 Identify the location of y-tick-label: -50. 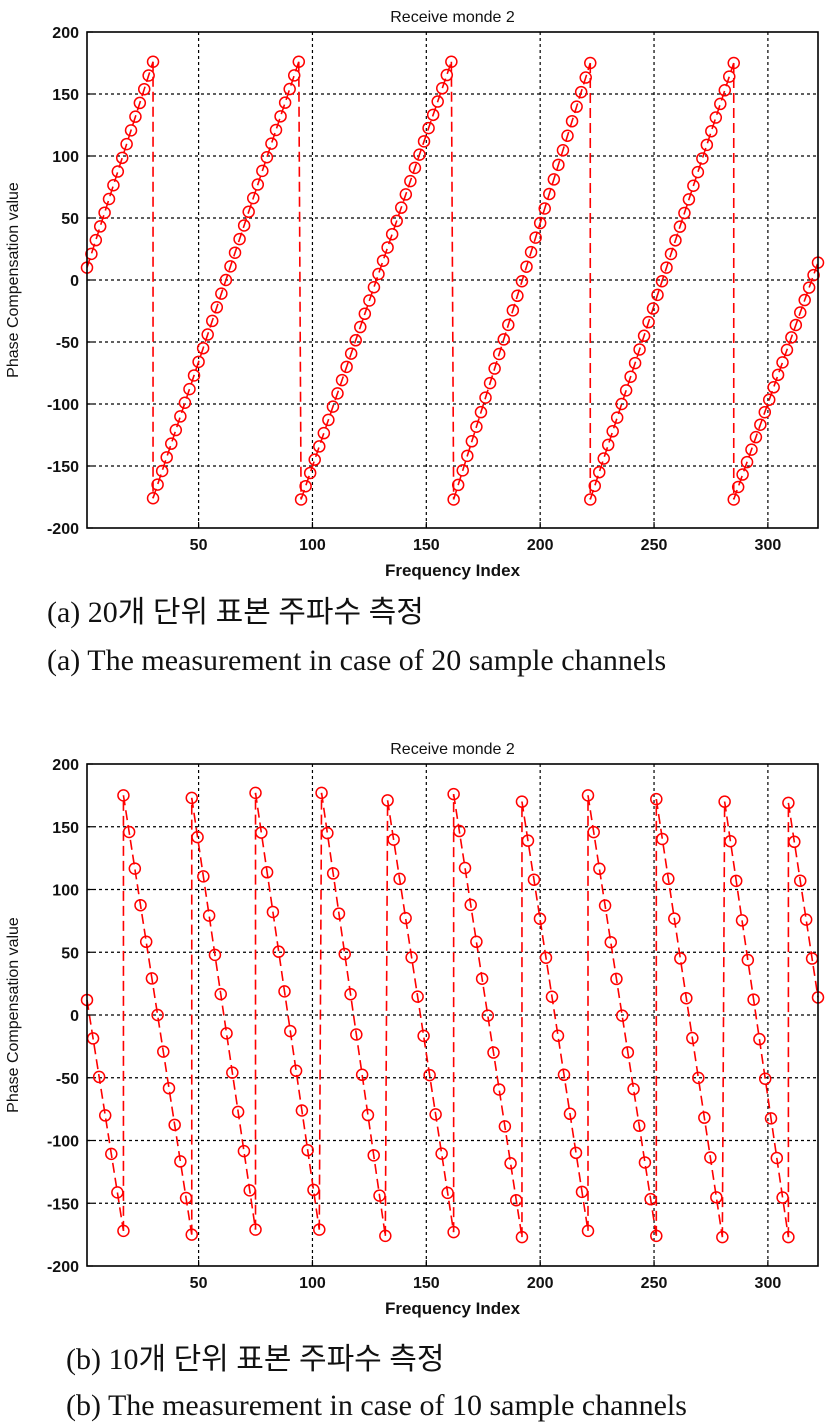
(67, 1079).